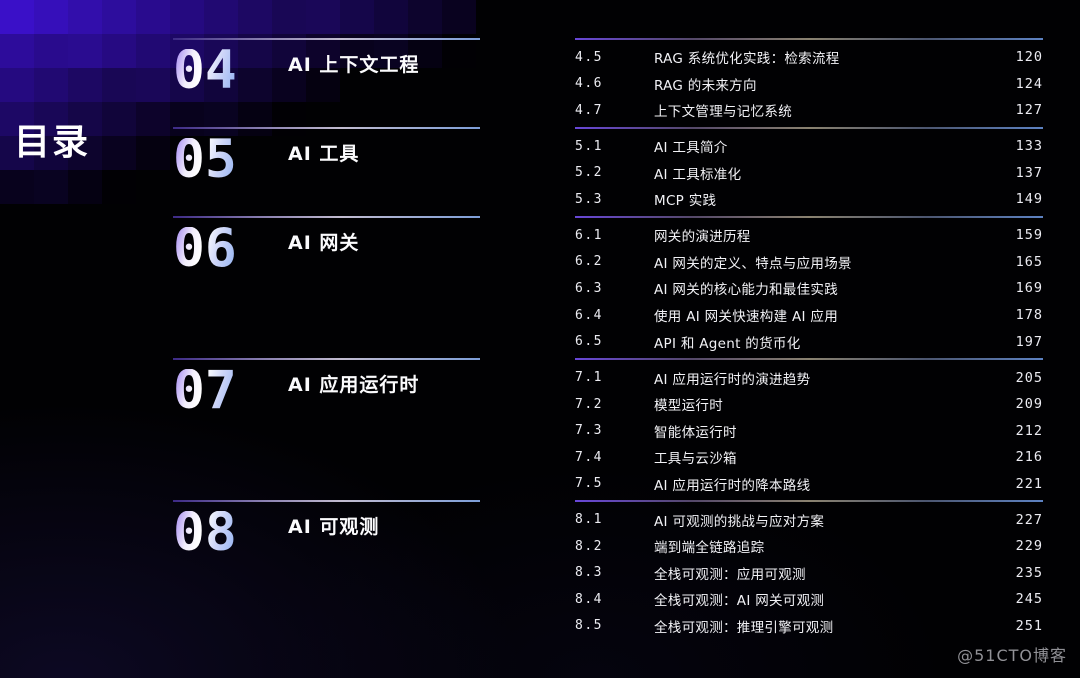 Image resolution: width=1080 pixels, height=678 pixels. Describe the element at coordinates (809, 546) in the screenshot. I see `toc-row: 8.2 端到端全链路追踪 229` at that location.